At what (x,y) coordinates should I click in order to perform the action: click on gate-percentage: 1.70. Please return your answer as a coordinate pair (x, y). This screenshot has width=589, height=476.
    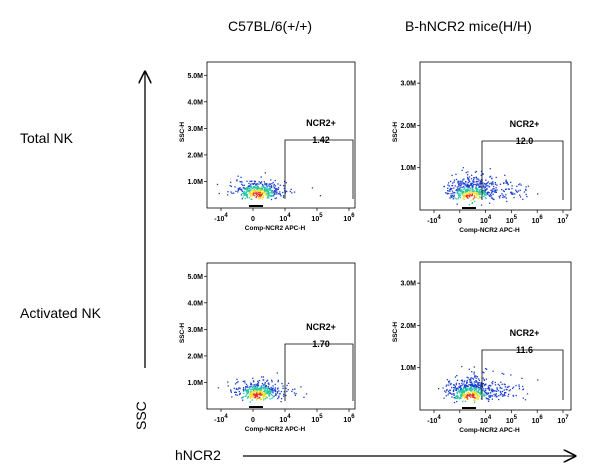
    Looking at the image, I should click on (321, 344).